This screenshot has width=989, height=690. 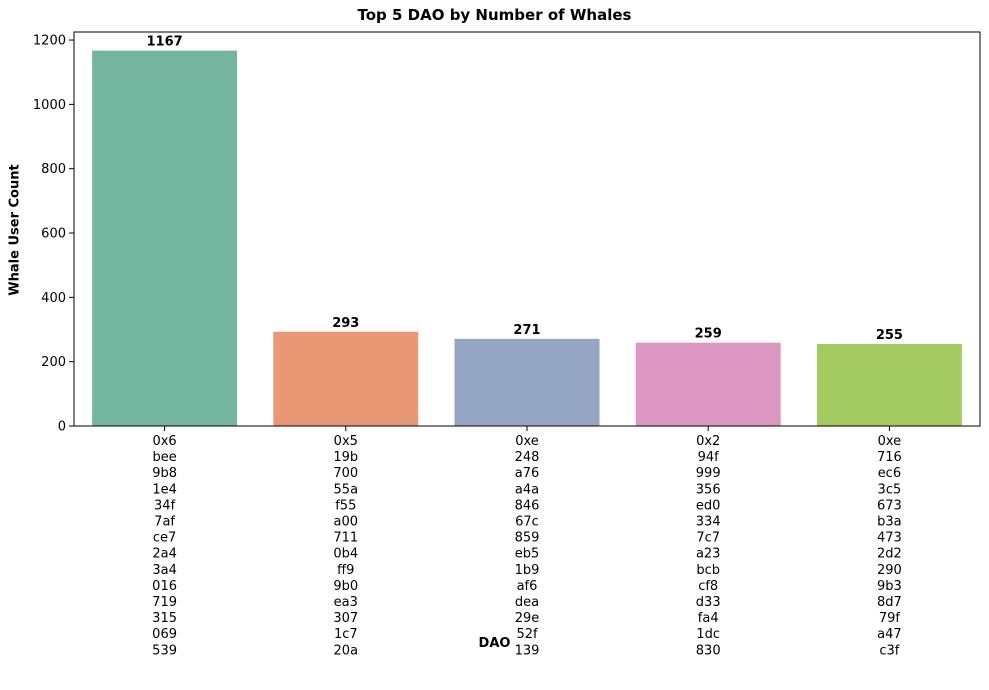 What do you see at coordinates (527, 634) in the screenshot?
I see `x-tick-label-line: 52f` at bounding box center [527, 634].